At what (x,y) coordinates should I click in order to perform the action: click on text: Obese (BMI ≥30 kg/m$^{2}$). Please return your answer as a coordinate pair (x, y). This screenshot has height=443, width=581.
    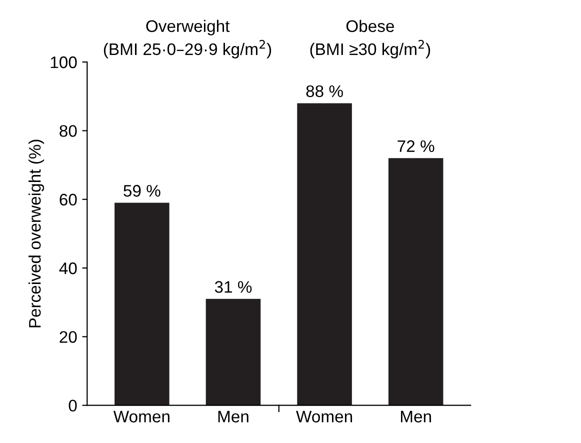
    Looking at the image, I should click on (370, 39).